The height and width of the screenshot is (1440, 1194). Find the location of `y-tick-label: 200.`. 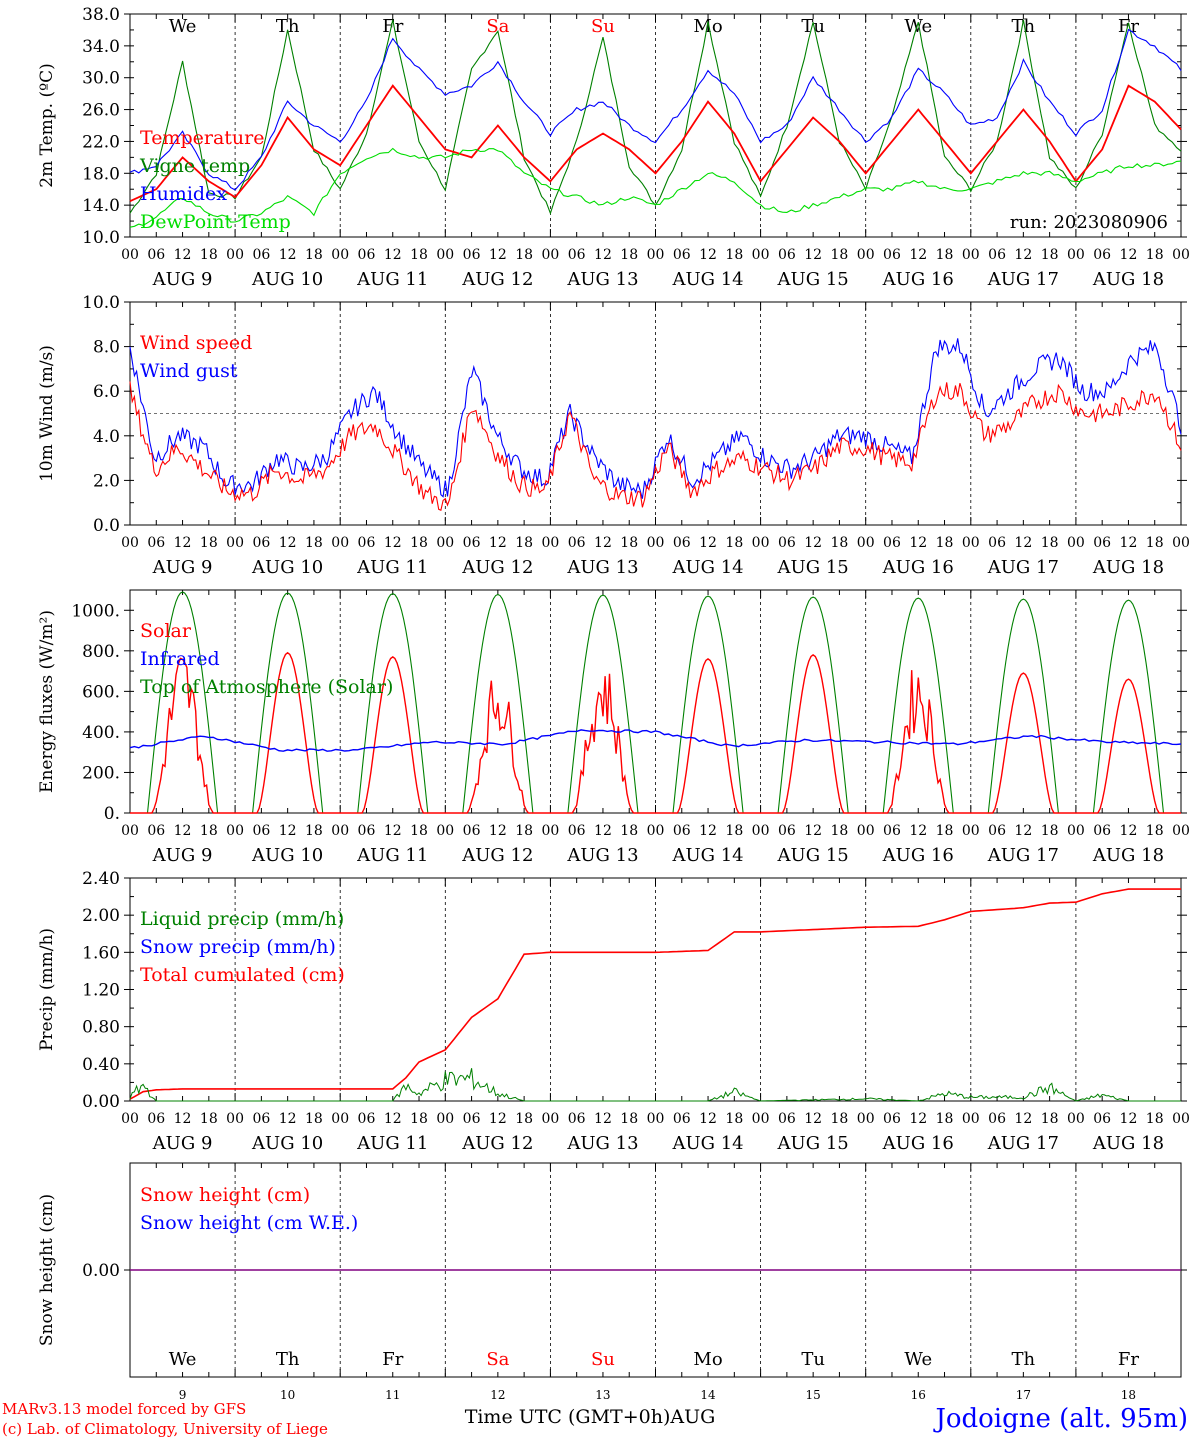

y-tick-label: 200. is located at coordinates (101, 773).